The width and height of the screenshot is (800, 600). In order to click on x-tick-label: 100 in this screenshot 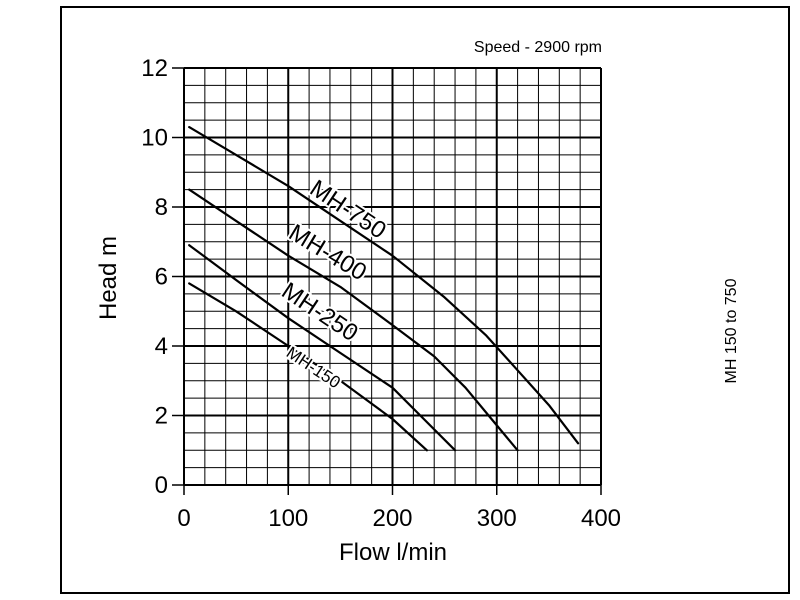, I will do `click(288, 518)`.